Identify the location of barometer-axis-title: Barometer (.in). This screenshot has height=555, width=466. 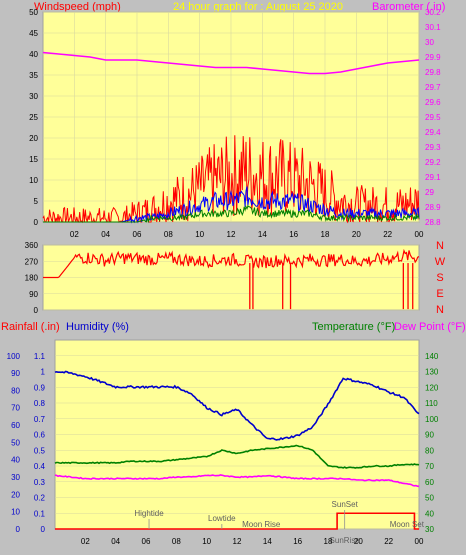
(408, 7).